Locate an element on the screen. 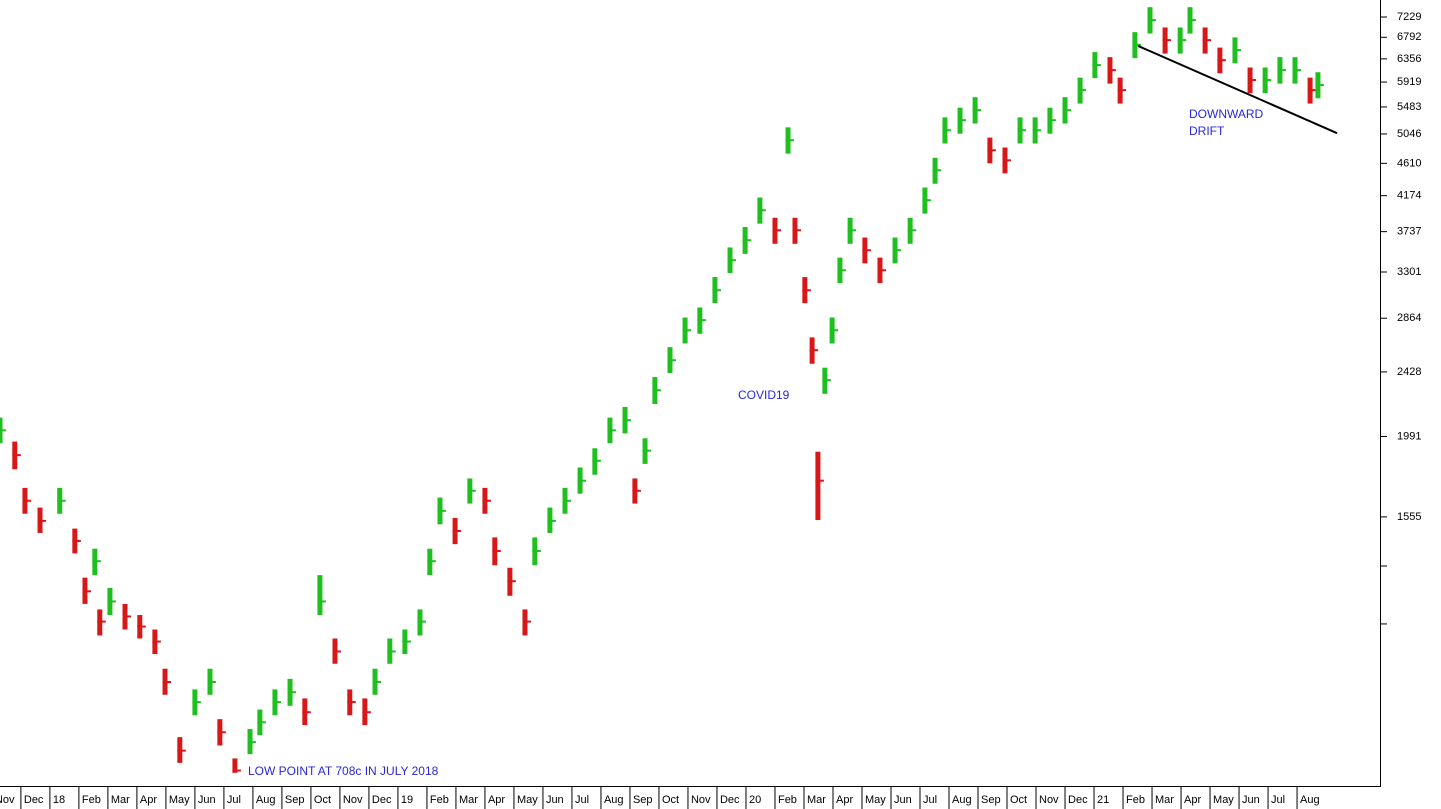  y-tick-label: 1555 is located at coordinates (1409, 517).